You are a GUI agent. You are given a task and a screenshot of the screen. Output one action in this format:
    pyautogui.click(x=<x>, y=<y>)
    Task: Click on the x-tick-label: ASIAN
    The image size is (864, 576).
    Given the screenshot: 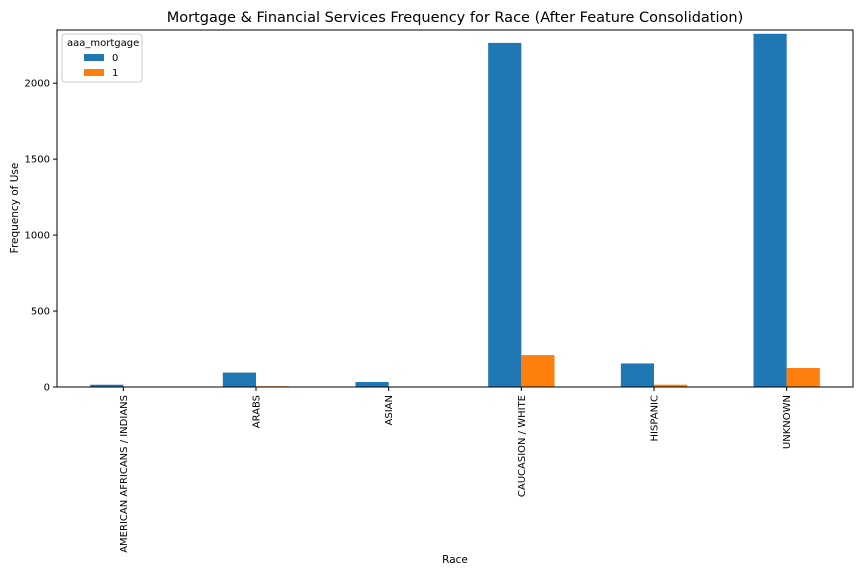 What is the action you would take?
    pyautogui.click(x=389, y=410)
    